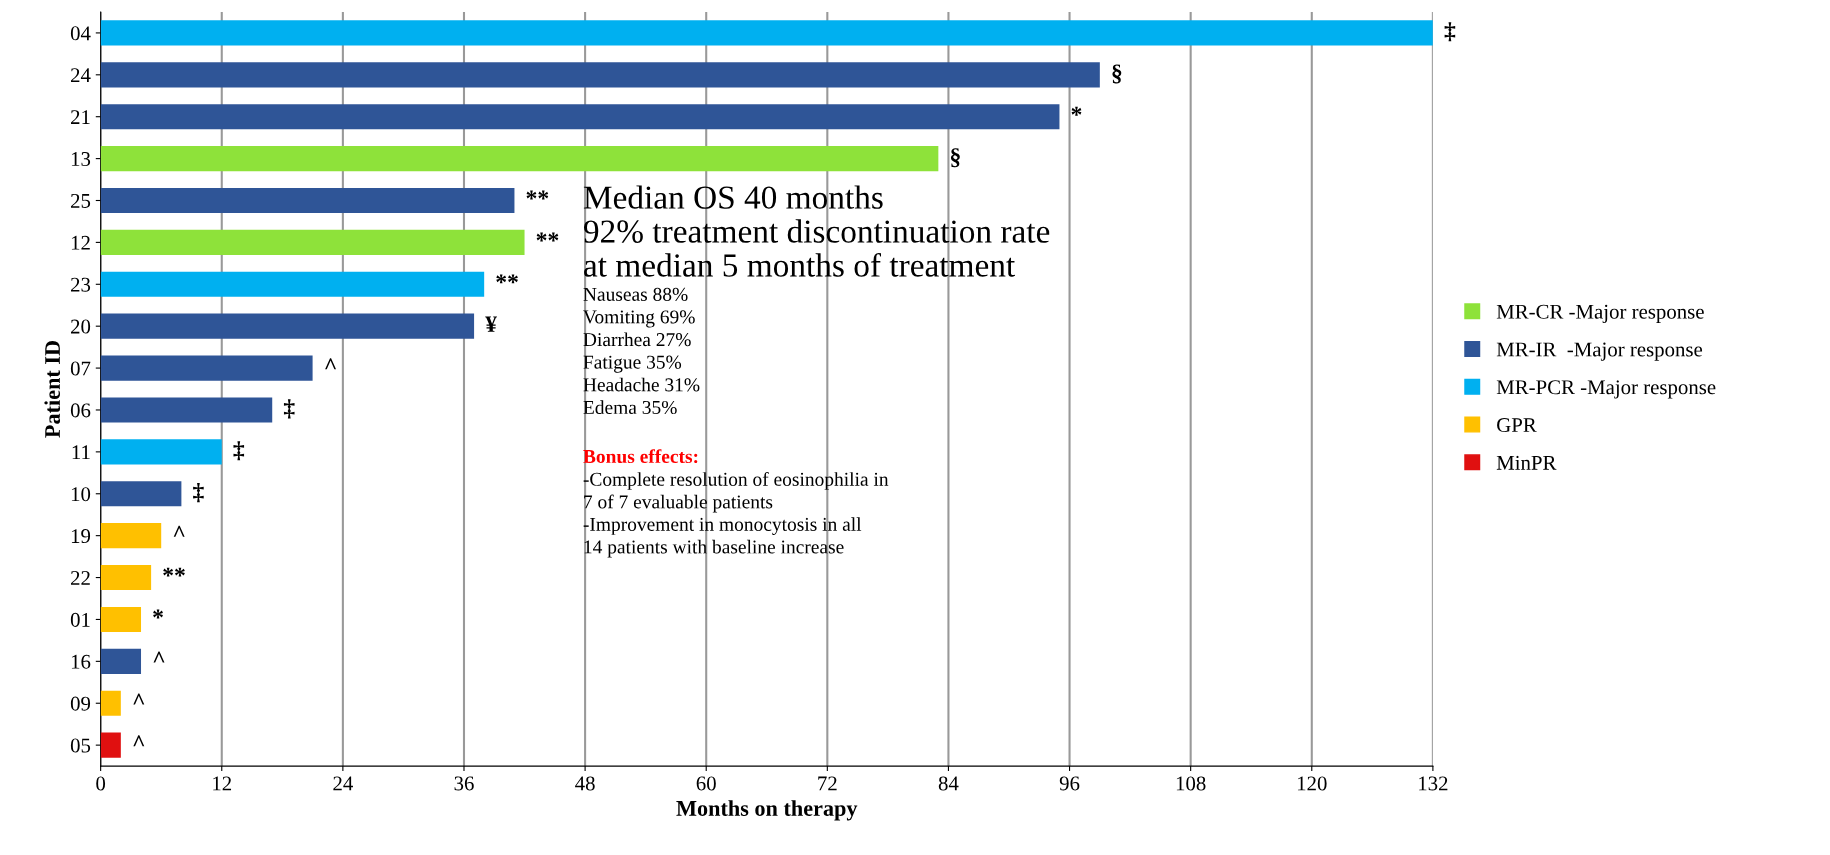 The height and width of the screenshot is (855, 1830). I want to click on y-tick-label: 06, so click(80, 410).